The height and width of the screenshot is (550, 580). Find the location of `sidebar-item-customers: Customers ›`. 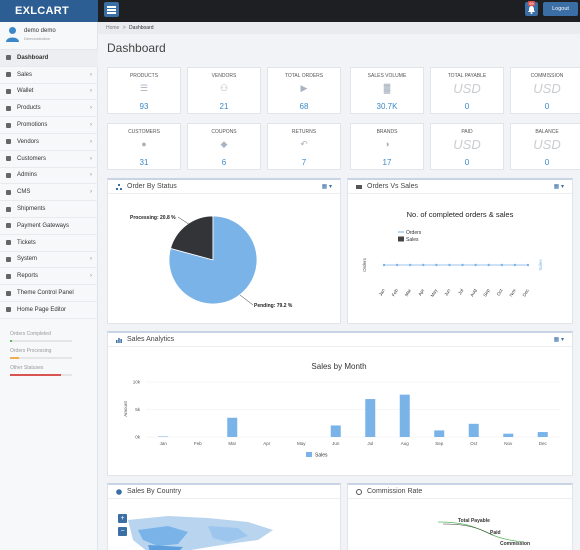

sidebar-item-customers: Customers › is located at coordinates (49, 159).